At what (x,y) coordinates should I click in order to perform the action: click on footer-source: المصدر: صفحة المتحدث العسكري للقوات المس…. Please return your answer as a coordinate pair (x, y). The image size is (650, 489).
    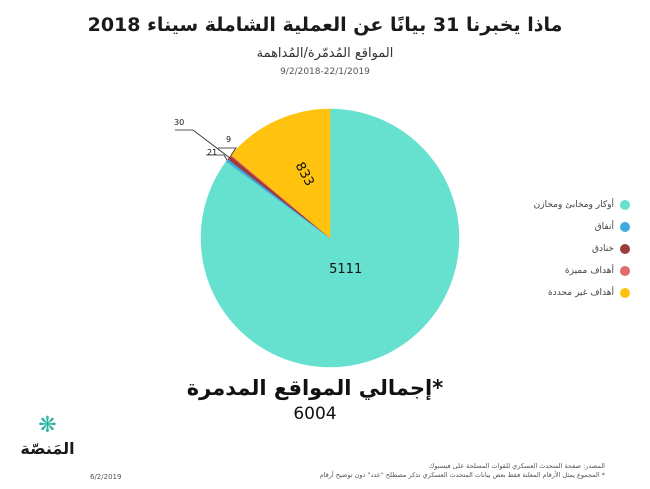
    Looking at the image, I should click on (440, 471).